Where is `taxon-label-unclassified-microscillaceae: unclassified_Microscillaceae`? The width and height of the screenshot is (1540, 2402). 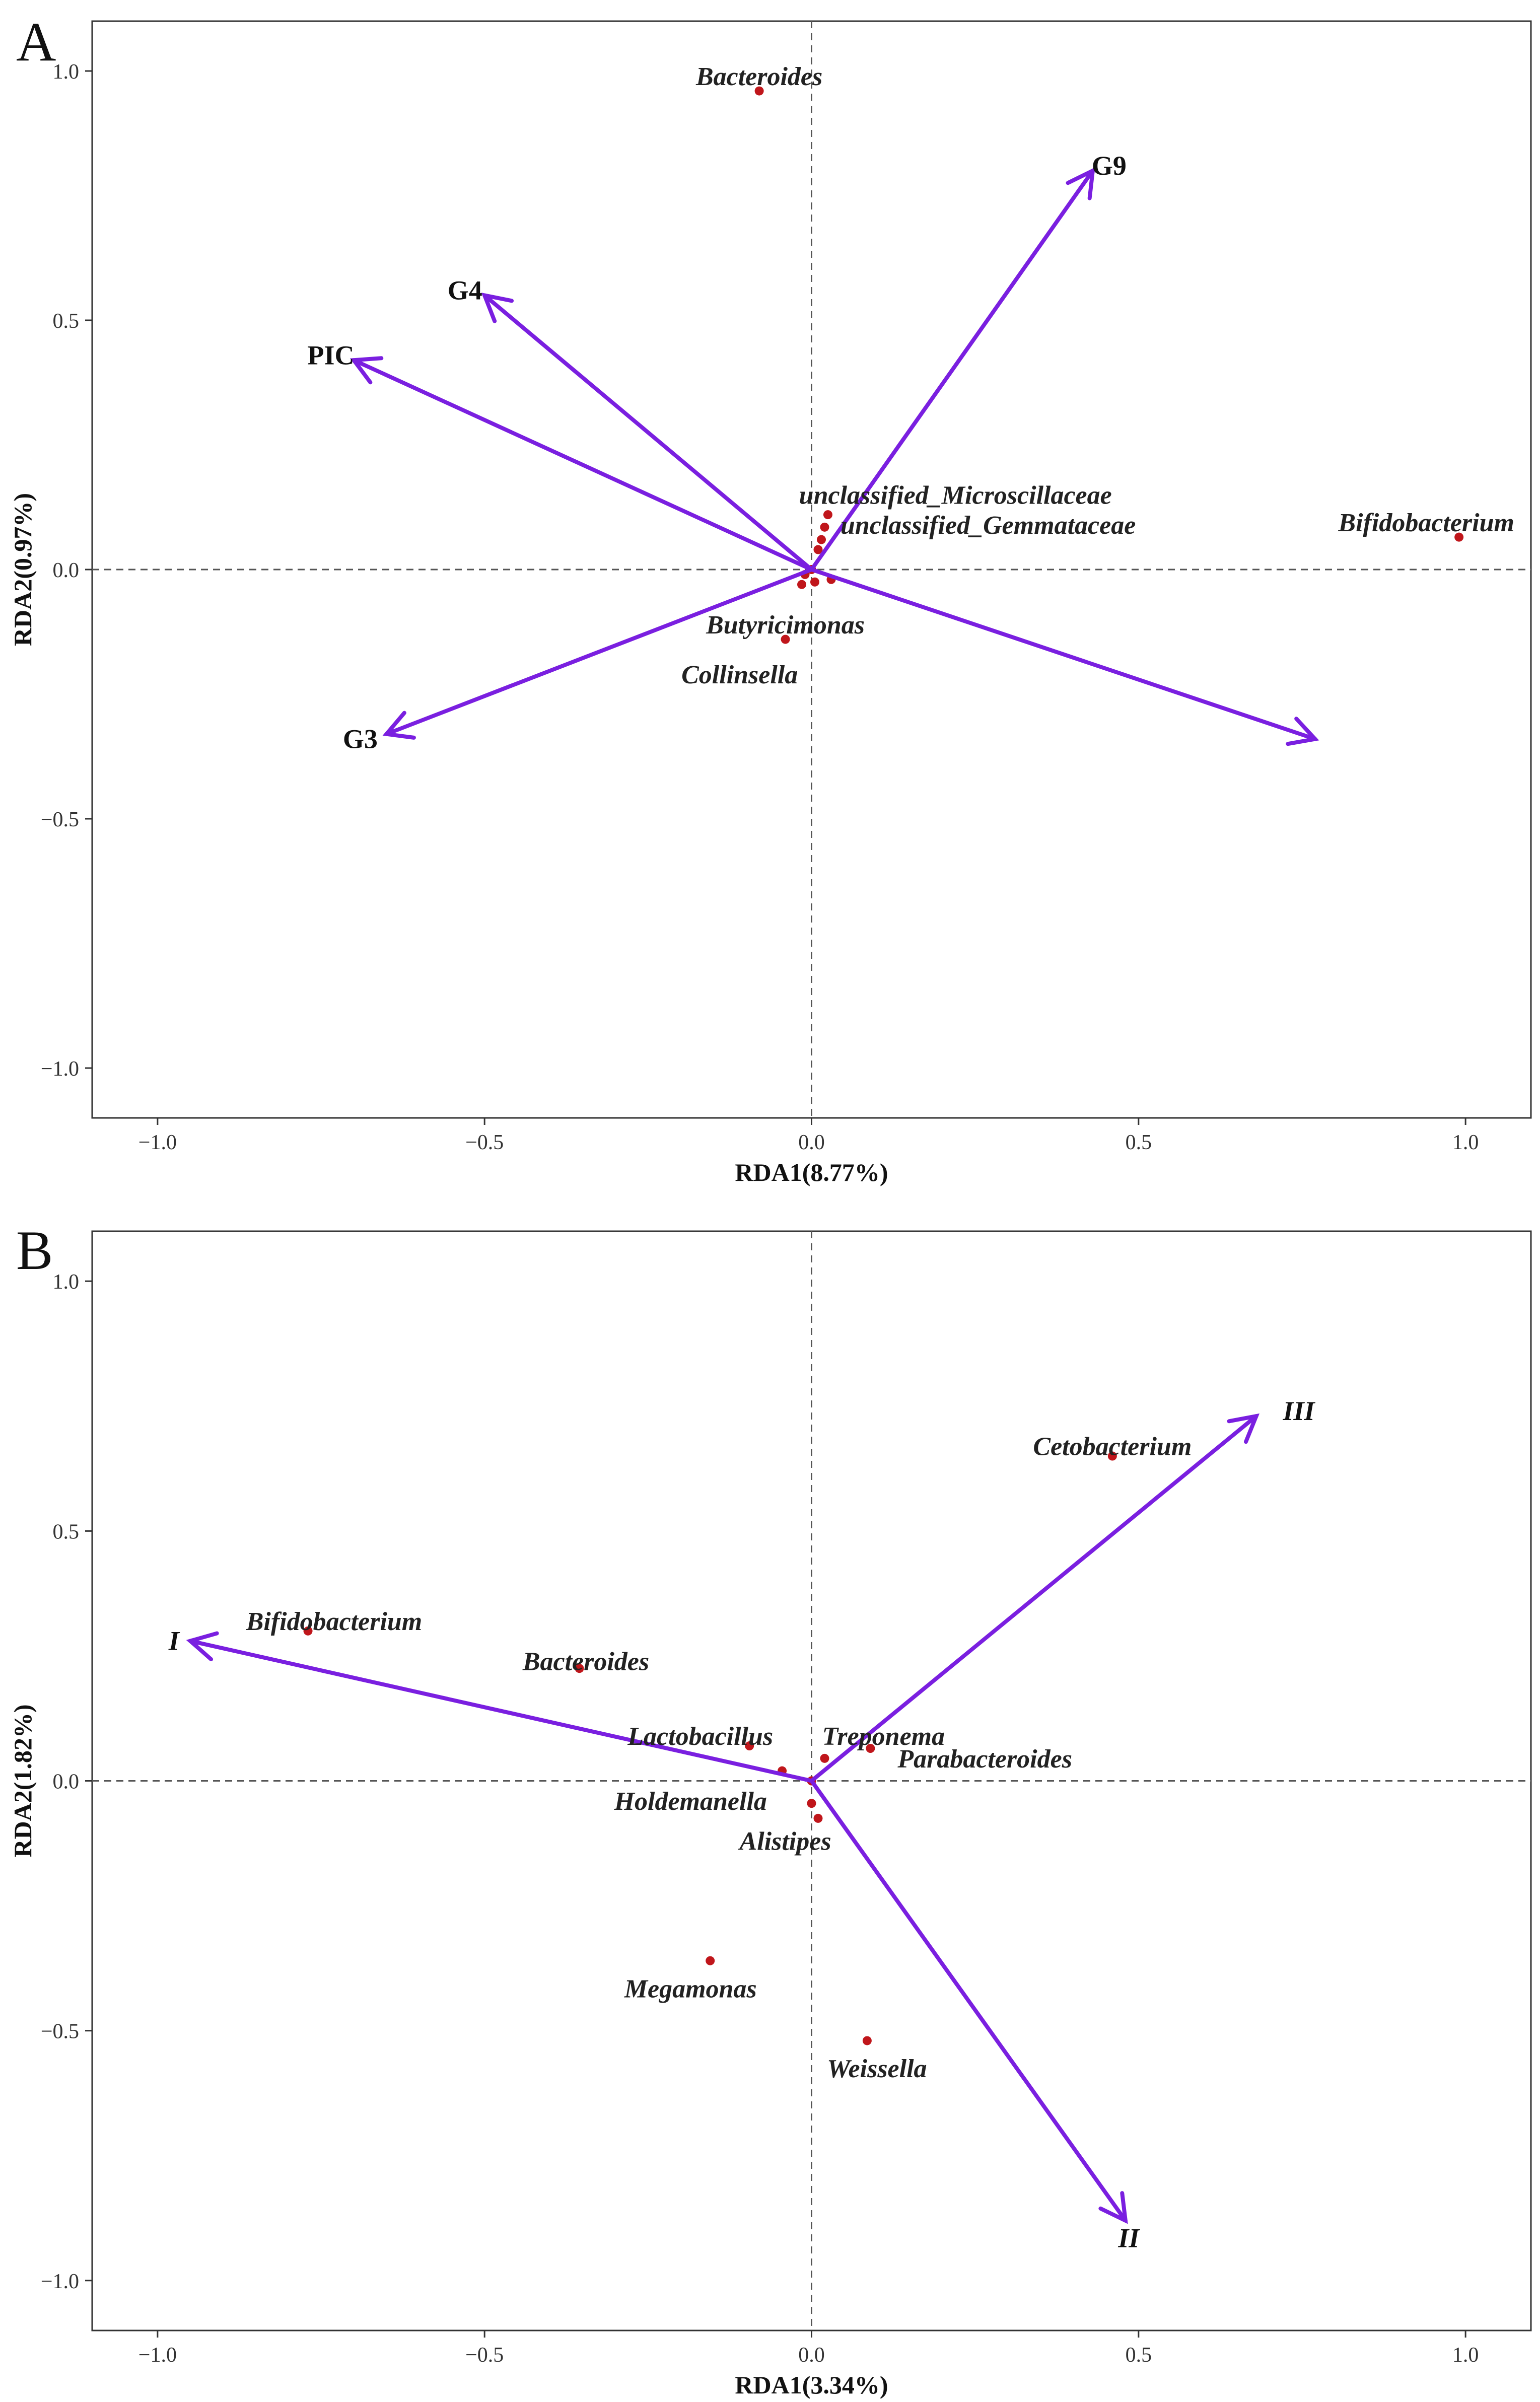 taxon-label-unclassified-microscillaceae: unclassified_Microscillaceae is located at coordinates (955, 495).